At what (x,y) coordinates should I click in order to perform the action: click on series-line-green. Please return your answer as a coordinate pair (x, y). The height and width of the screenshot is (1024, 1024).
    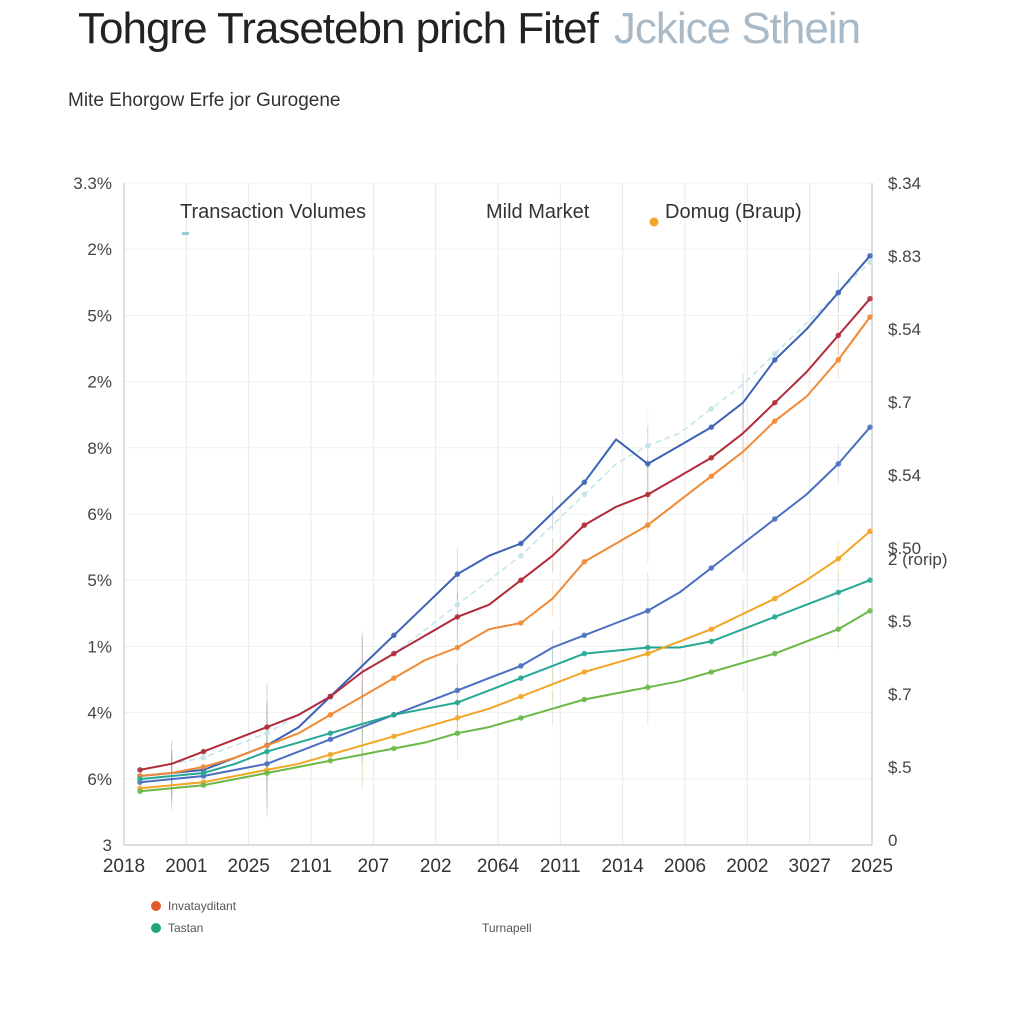
    Looking at the image, I should click on (505, 701).